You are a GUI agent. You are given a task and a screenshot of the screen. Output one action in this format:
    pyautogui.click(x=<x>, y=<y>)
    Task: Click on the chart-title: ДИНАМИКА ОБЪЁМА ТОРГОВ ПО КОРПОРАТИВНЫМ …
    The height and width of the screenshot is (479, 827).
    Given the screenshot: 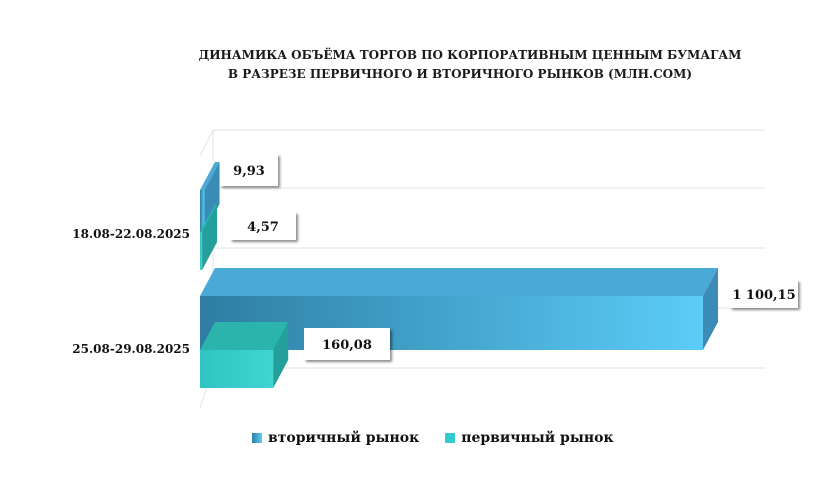 What is the action you would take?
    pyautogui.click(x=470, y=54)
    